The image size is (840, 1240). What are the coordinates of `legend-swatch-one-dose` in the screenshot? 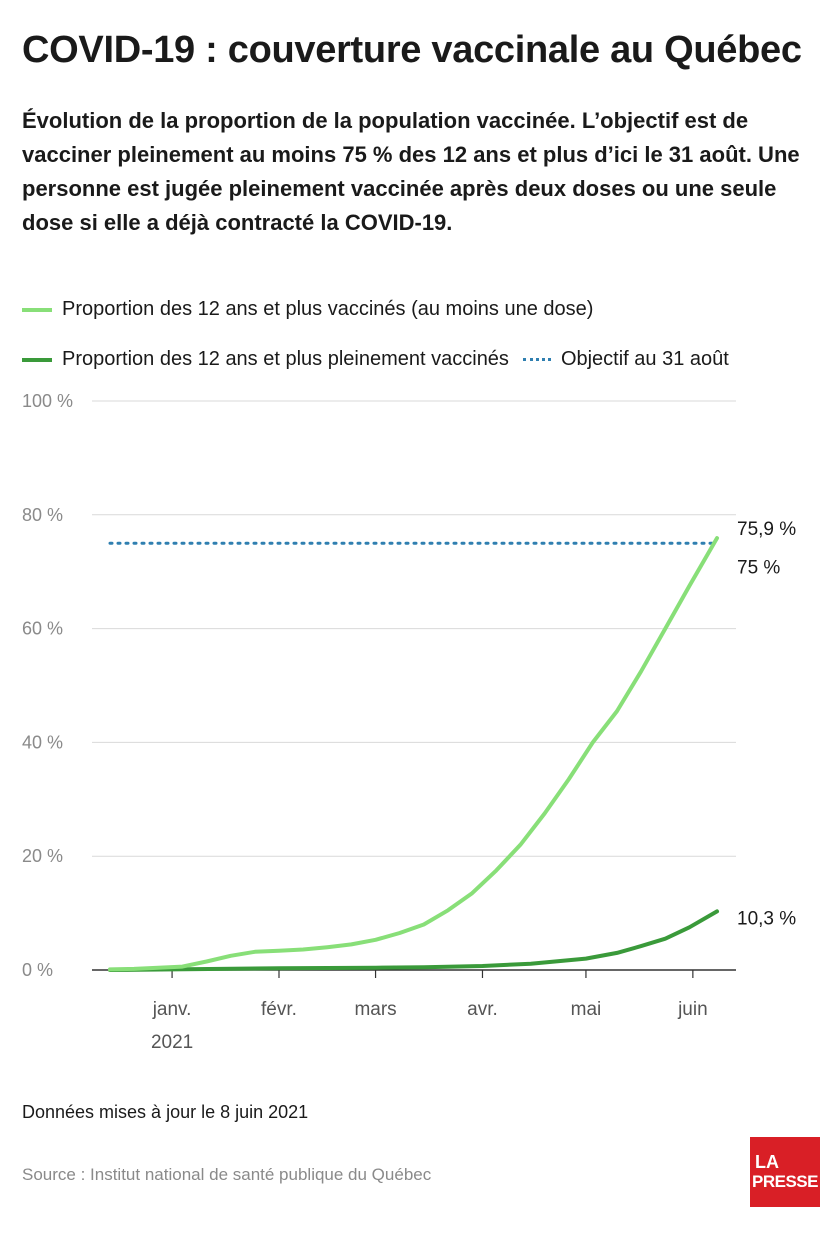 It's located at (37, 309).